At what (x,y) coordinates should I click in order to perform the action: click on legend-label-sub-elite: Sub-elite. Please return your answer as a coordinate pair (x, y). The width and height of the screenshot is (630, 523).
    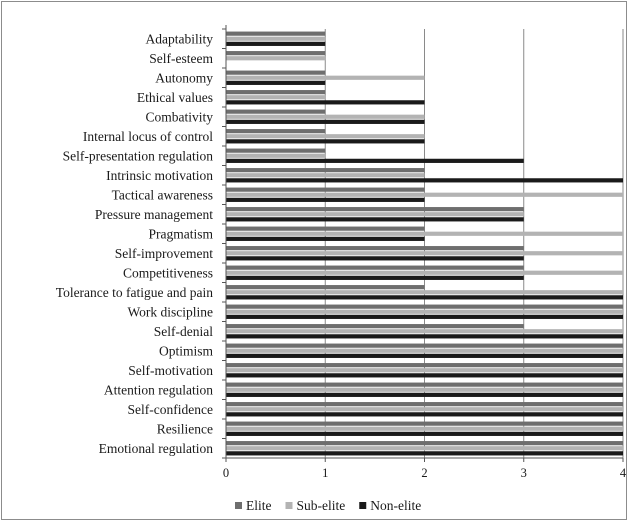
    Looking at the image, I should click on (321, 505).